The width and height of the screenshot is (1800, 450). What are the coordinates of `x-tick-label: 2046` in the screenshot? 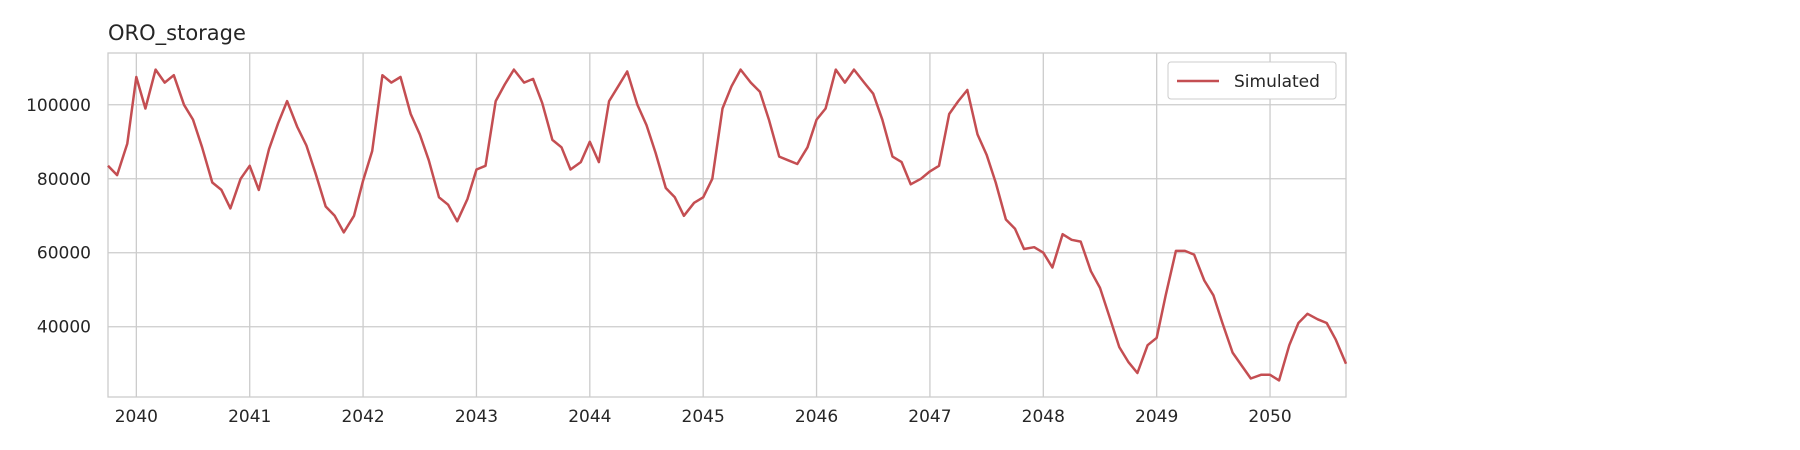 It's located at (816, 417).